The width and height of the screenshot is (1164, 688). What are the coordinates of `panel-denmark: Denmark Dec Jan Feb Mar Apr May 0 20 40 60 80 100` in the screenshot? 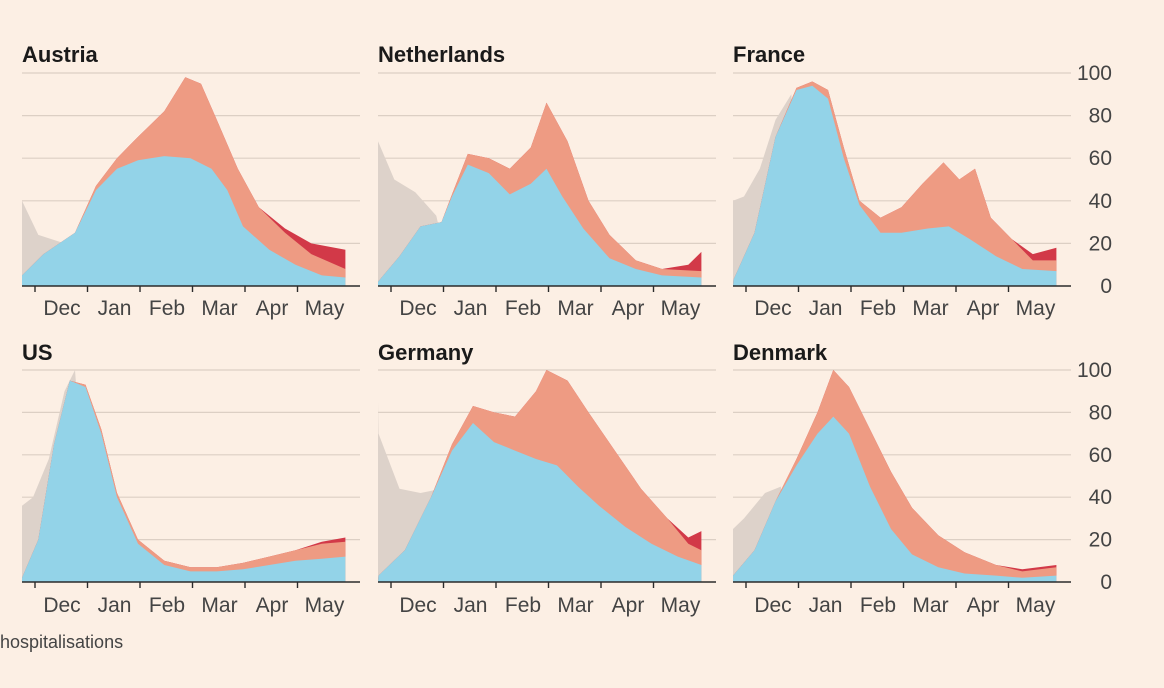 It's located at (922, 478).